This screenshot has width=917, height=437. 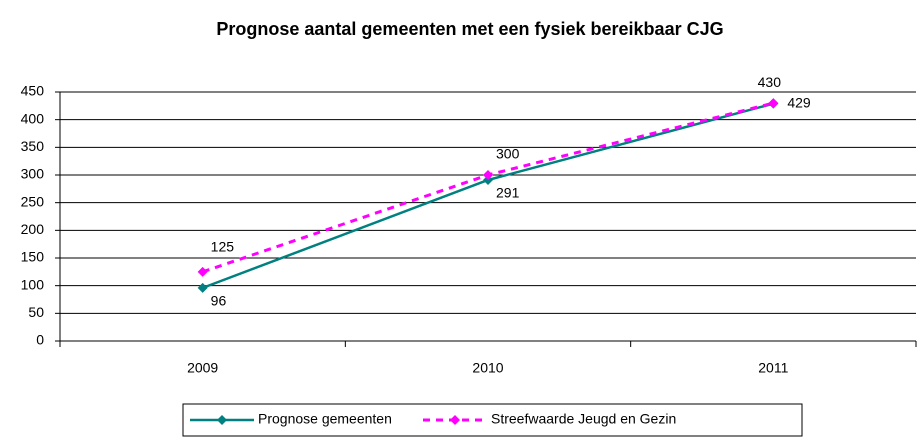 What do you see at coordinates (799, 102) in the screenshot?
I see `data-label: 429` at bounding box center [799, 102].